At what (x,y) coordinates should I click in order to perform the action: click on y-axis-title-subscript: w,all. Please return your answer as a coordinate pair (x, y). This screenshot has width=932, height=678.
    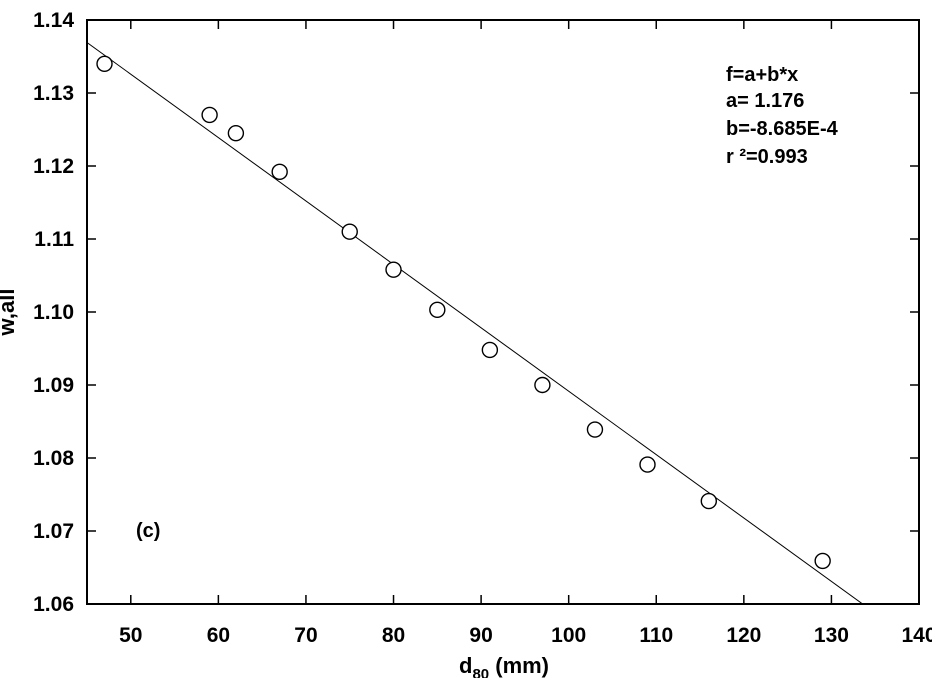
    Looking at the image, I should click on (9, 313).